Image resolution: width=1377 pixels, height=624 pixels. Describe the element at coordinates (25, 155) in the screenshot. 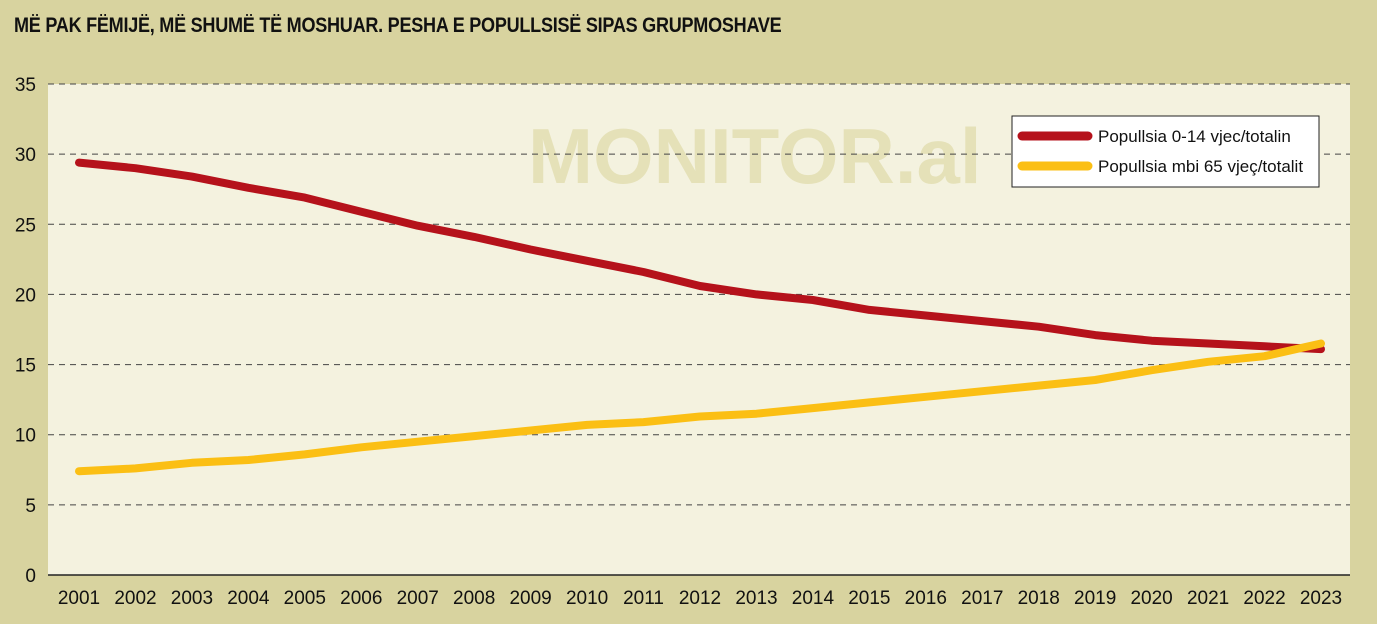

I see `y-tick-label: 30` at that location.